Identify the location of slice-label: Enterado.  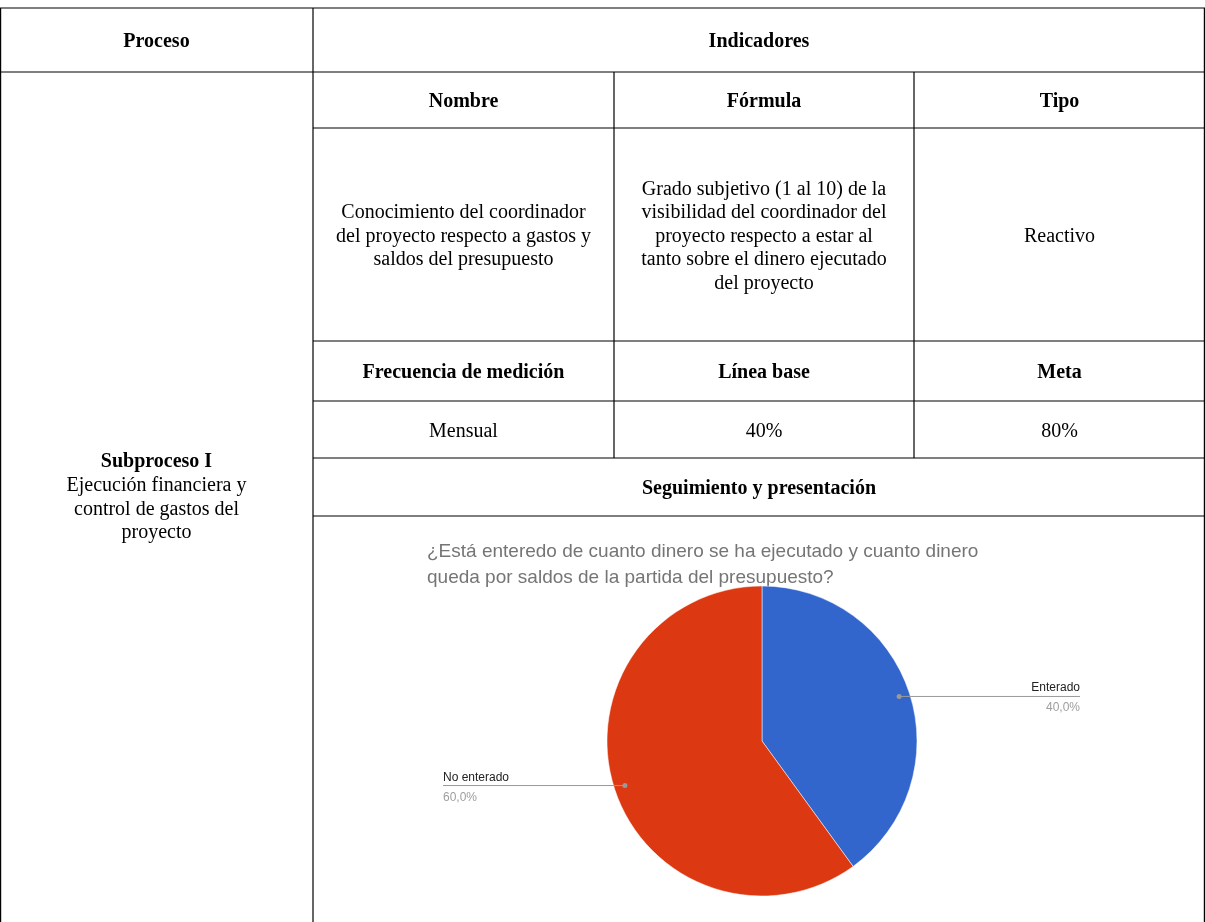
(1056, 687).